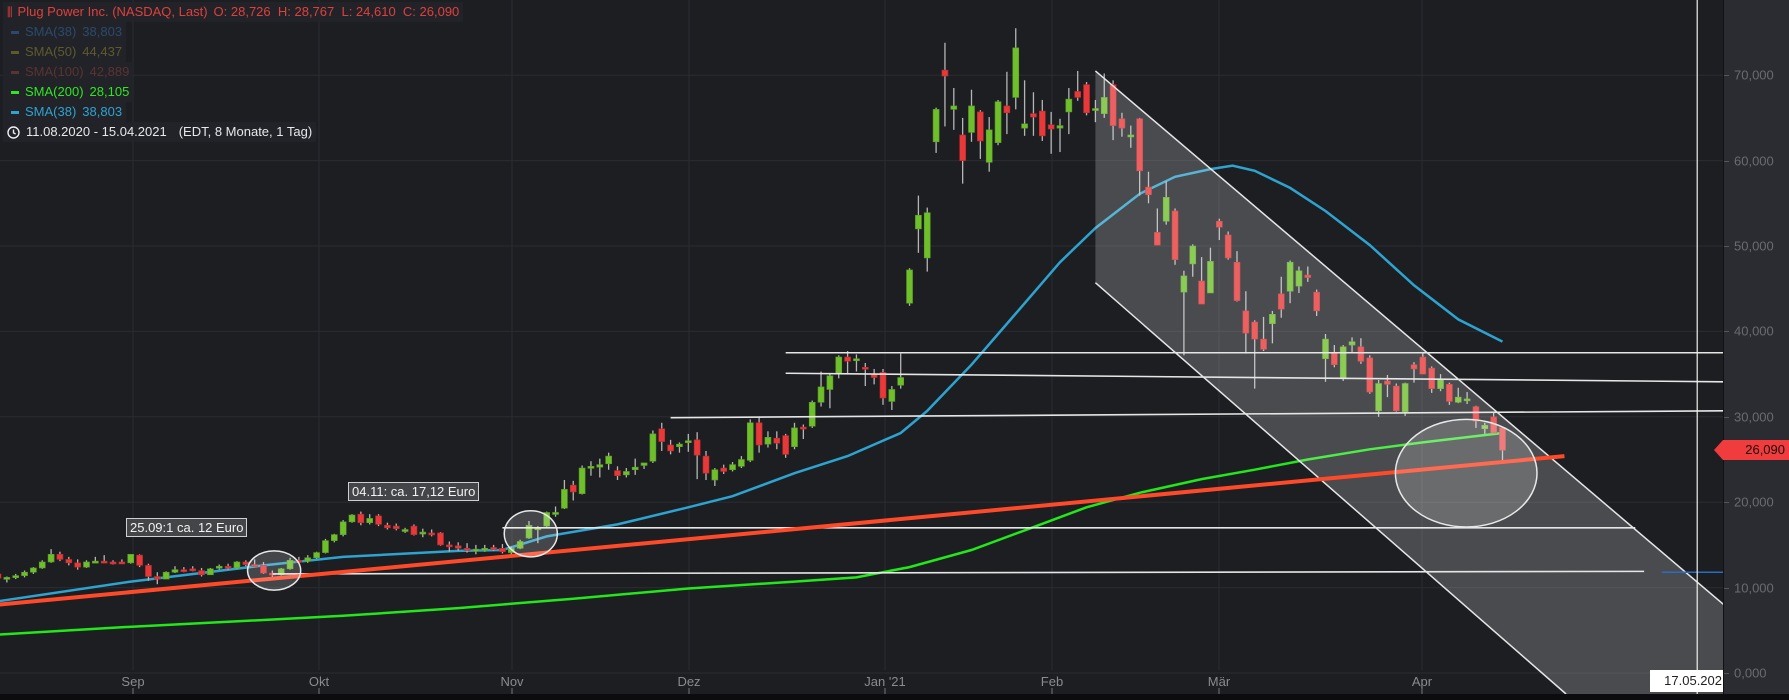  I want to click on annotation-note-1: 25.09:1 ca. 12 Euro, so click(187, 527).